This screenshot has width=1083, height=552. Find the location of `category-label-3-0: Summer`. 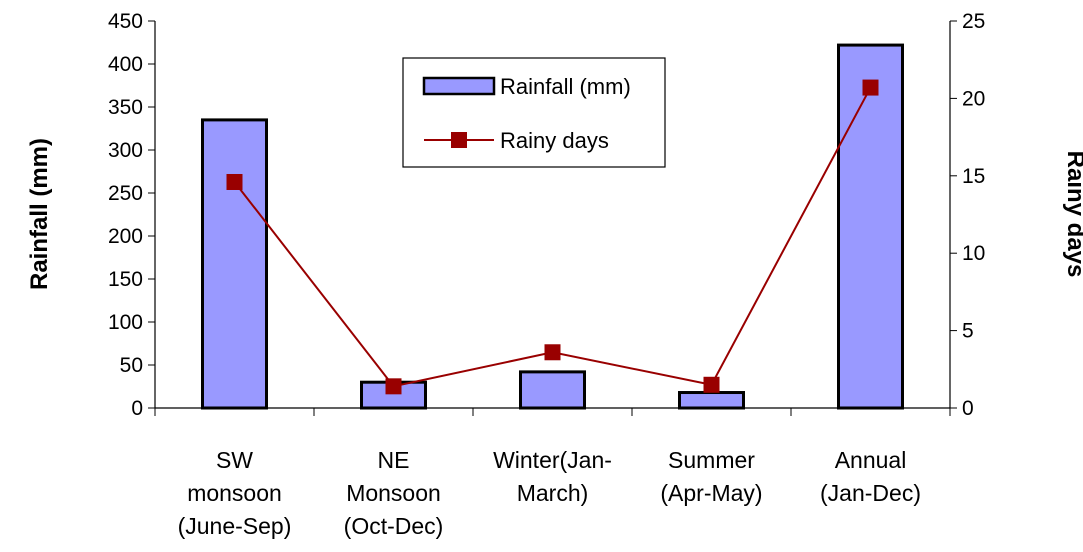

category-label-3-0: Summer is located at coordinates (711, 460).